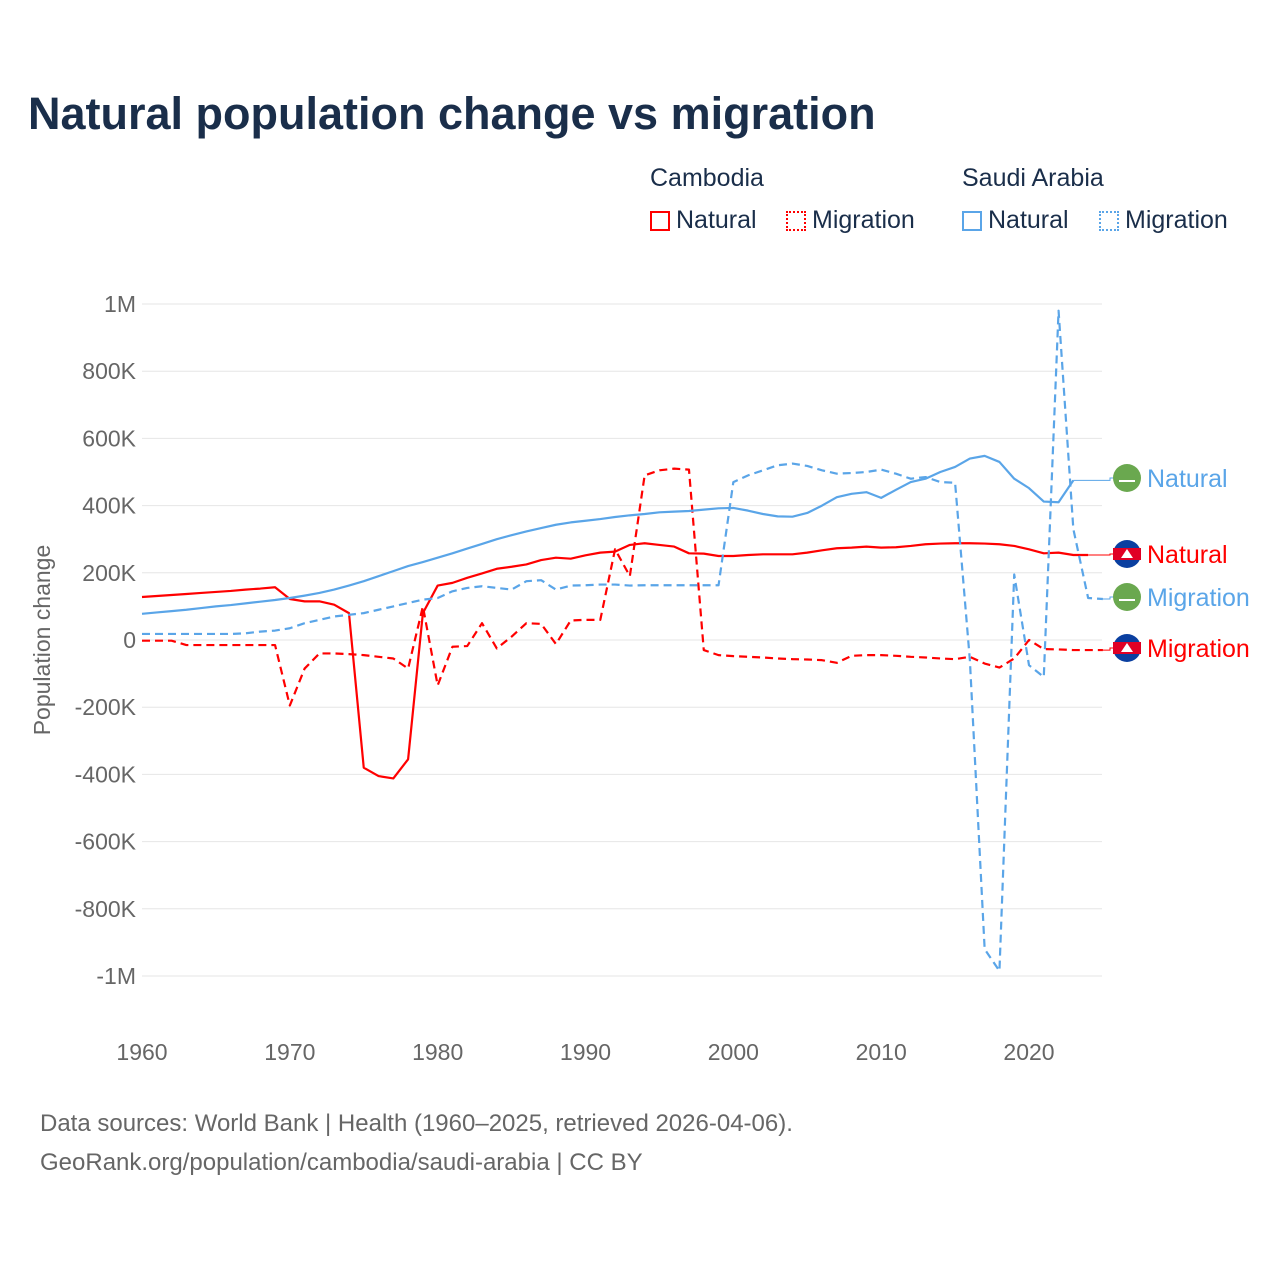 The width and height of the screenshot is (1280, 1280). Describe the element at coordinates (1033, 178) in the screenshot. I see `legend-group-saudi-arabia: Saudi Arabia` at that location.